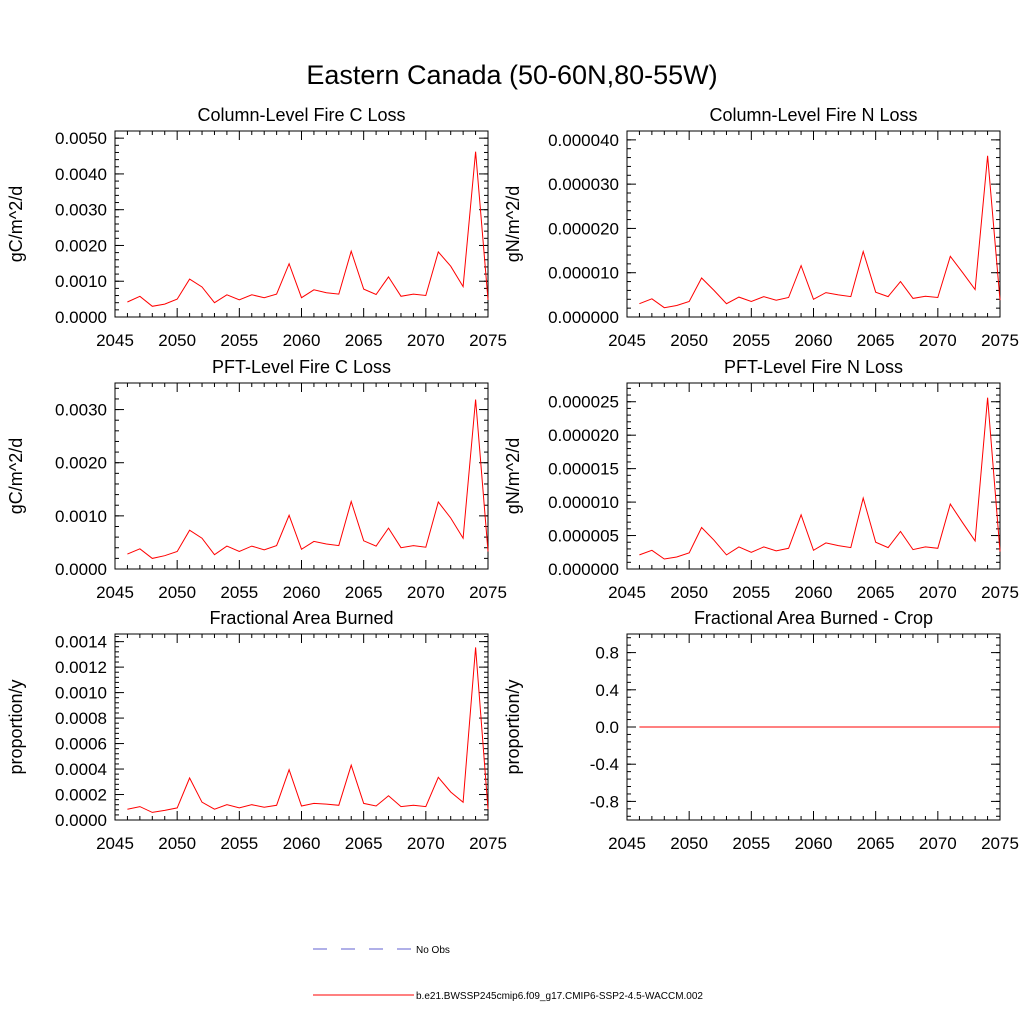 The height and width of the screenshot is (1024, 1024). What do you see at coordinates (81, 138) in the screenshot?
I see `y-tick-label: 0.0050` at bounding box center [81, 138].